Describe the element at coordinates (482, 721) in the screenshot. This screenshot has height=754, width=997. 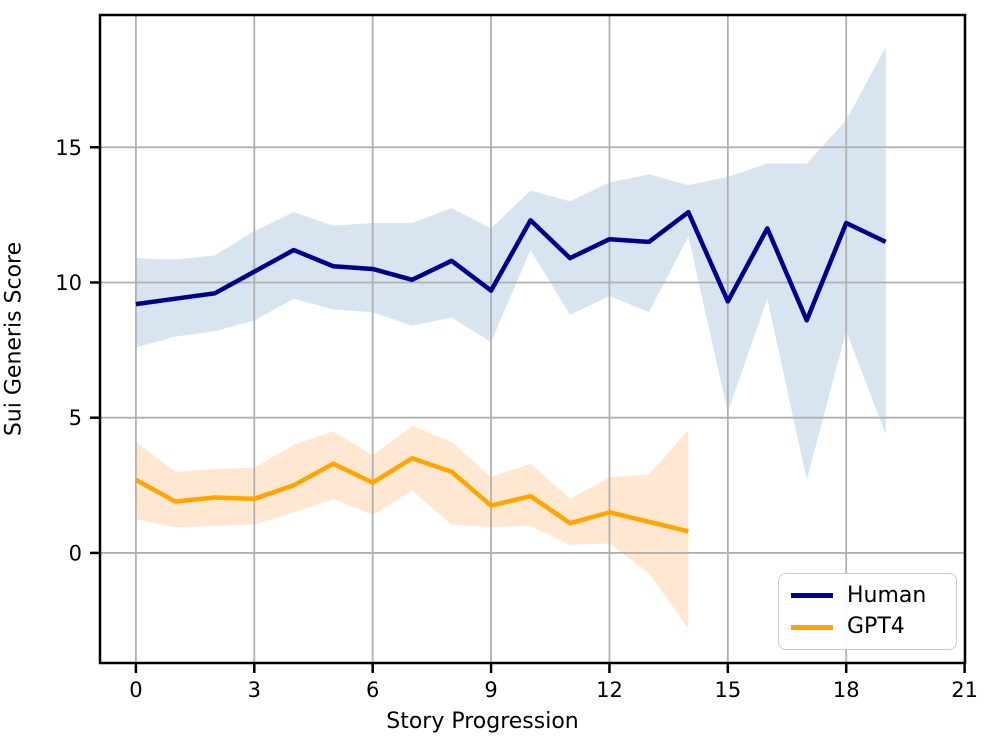
I see `x-axis-label: Story Progression` at that location.